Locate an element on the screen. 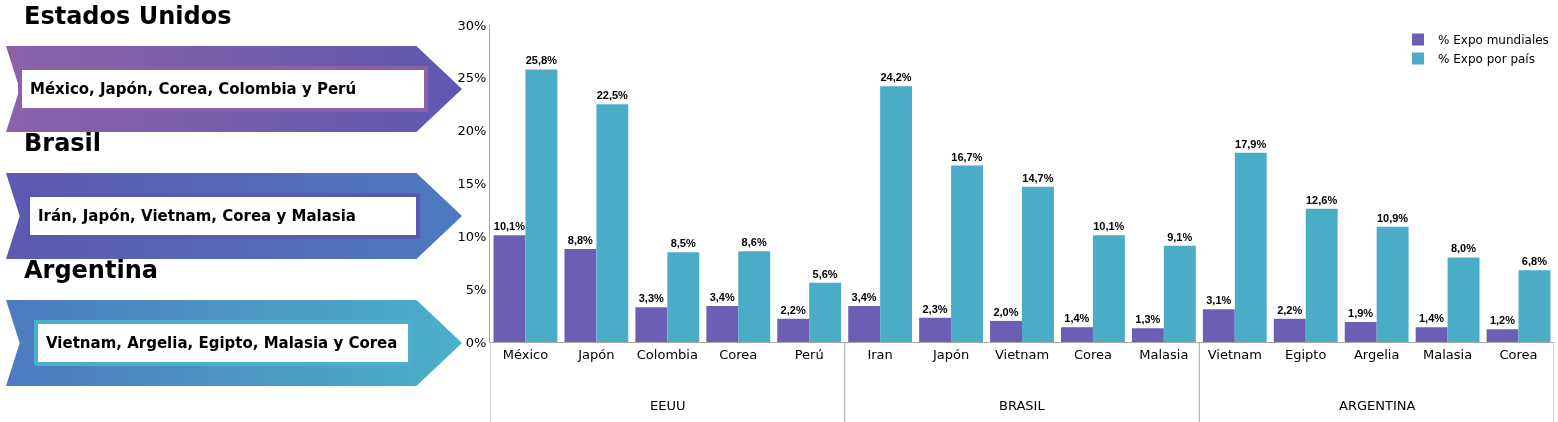 Image resolution: width=1558 pixels, height=422 pixels. data-label: 8,5% is located at coordinates (683, 243).